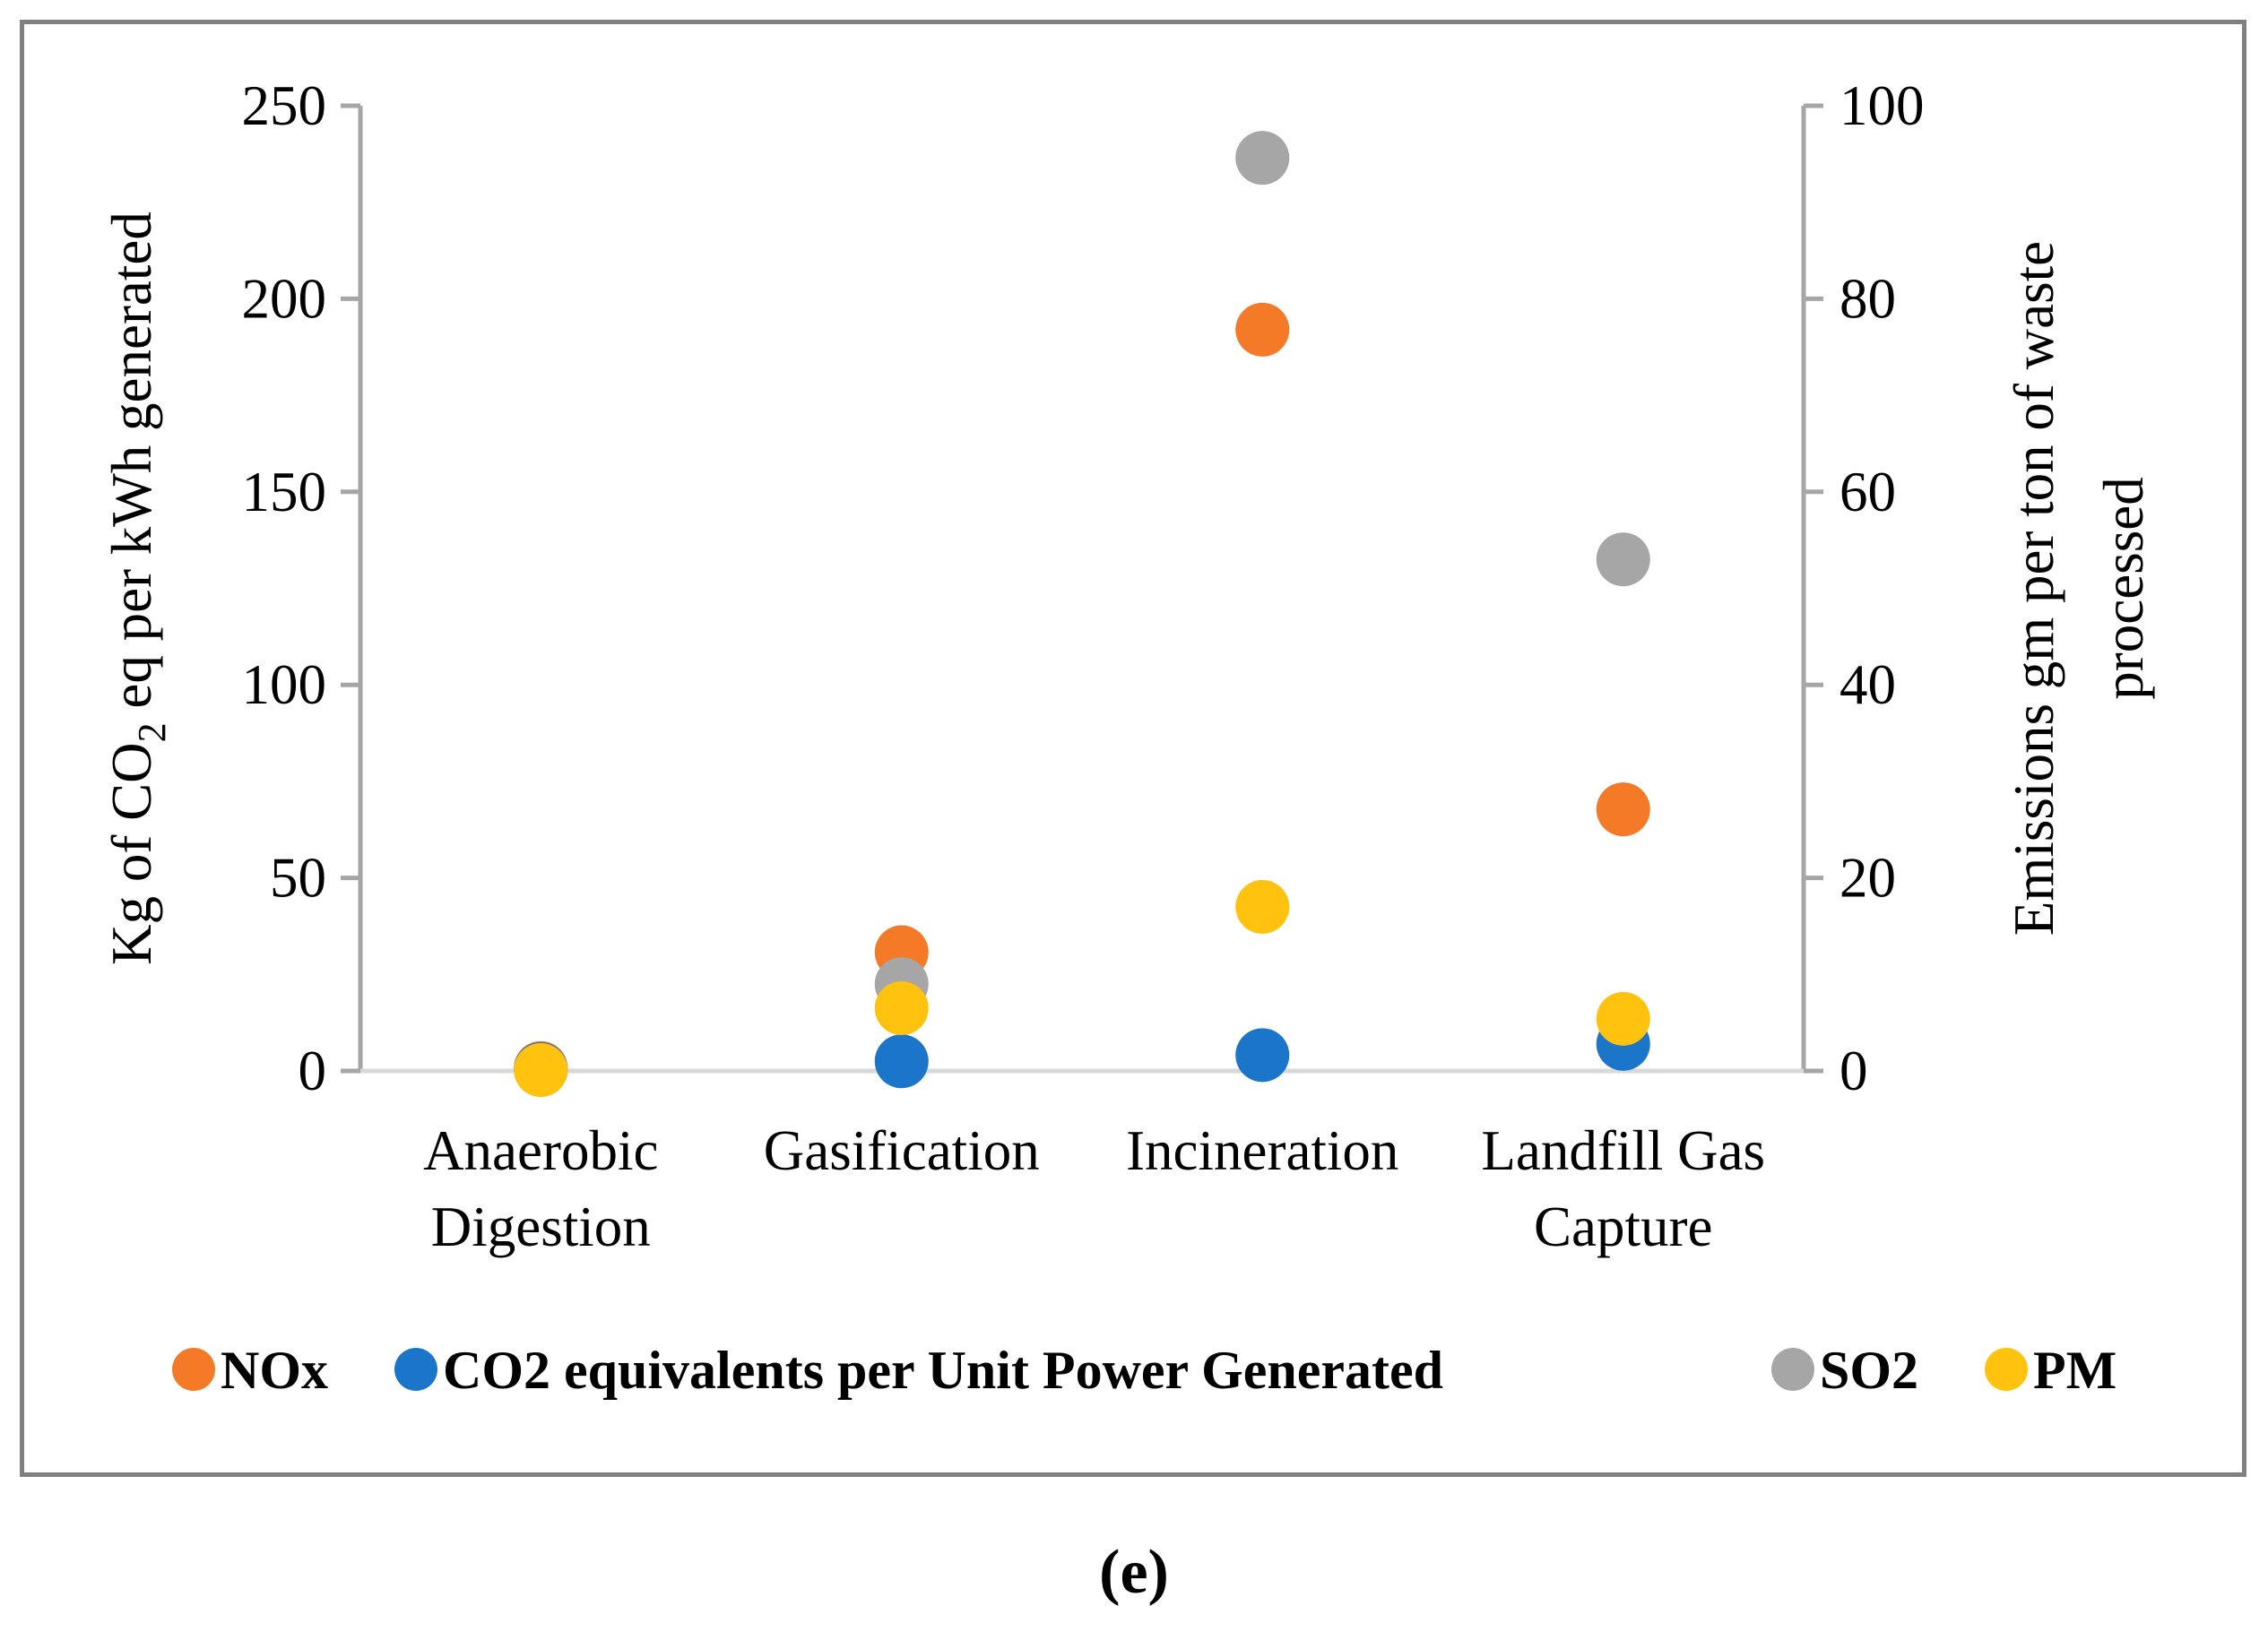  What do you see at coordinates (2075, 1370) in the screenshot?
I see `legend-label: PM` at bounding box center [2075, 1370].